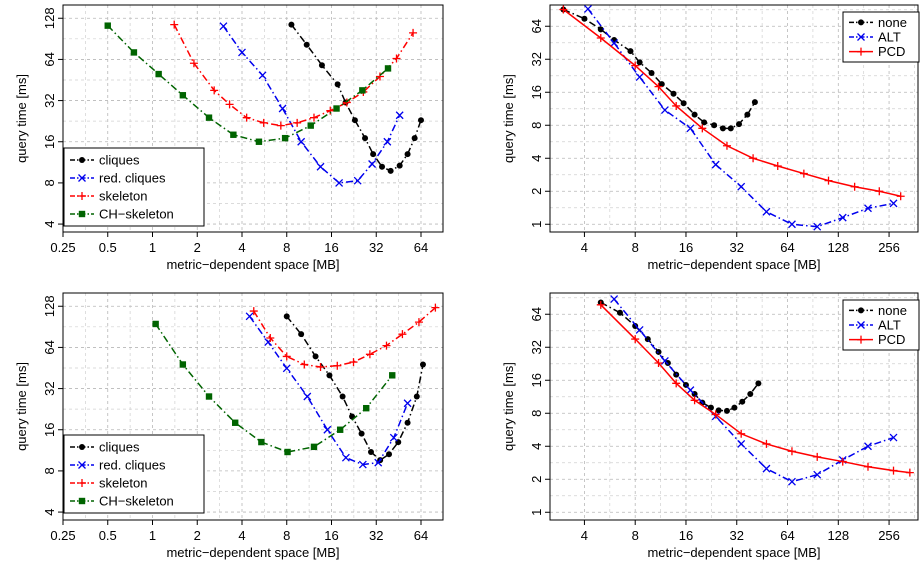  I want to click on y-tick-label: 2, so click(536, 479).